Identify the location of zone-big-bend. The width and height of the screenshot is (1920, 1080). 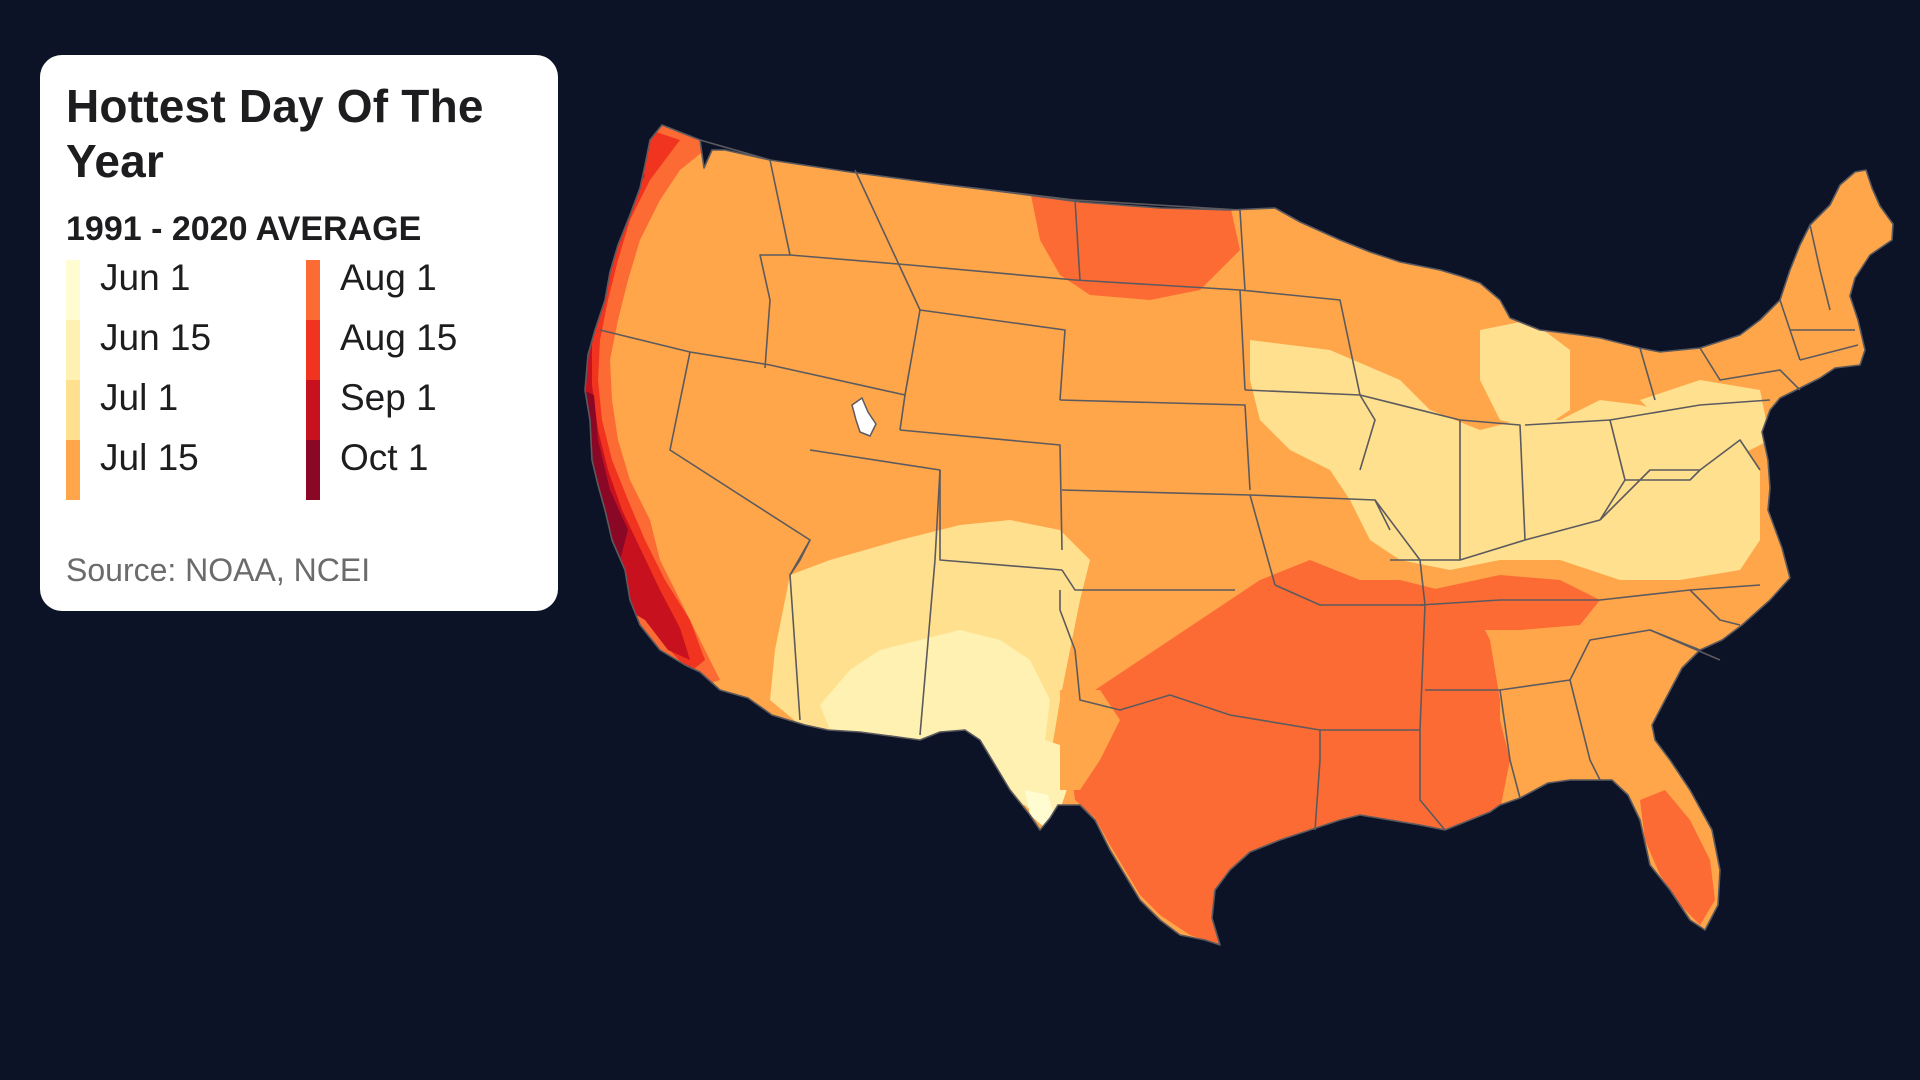
(1025, 780).